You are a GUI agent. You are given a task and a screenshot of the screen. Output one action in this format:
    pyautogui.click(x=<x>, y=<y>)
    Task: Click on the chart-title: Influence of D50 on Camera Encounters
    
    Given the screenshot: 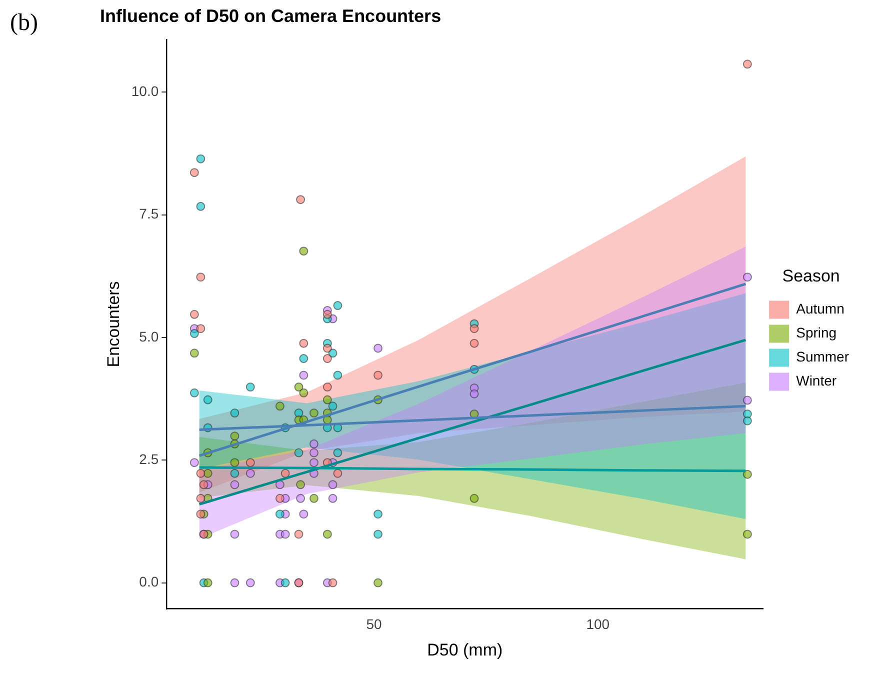 What is the action you would take?
    pyautogui.click(x=271, y=16)
    